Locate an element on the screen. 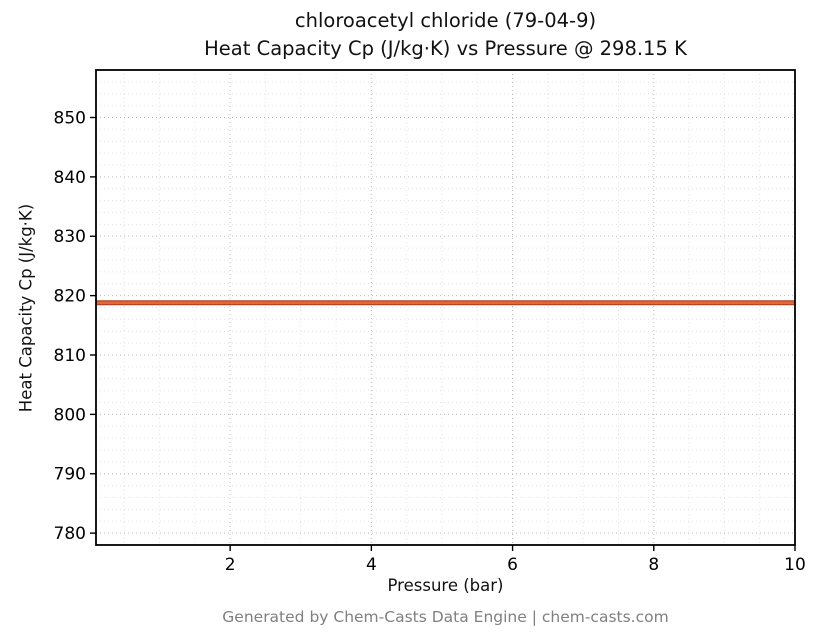 The image size is (823, 644). svg-text: 810 is located at coordinates (70, 356).